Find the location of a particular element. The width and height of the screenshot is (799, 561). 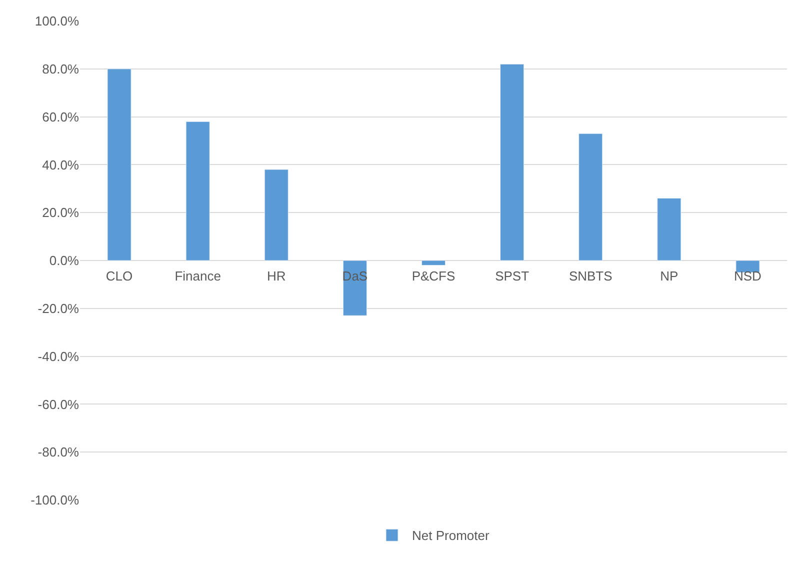

x-tick-label: P&CFS is located at coordinates (434, 276).